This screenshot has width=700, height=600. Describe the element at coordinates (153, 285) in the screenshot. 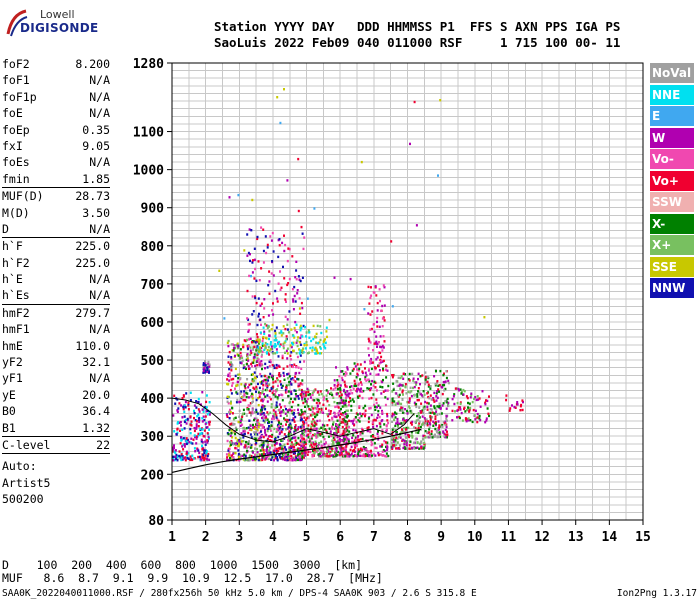

I see `y-tick-label: 700` at that location.